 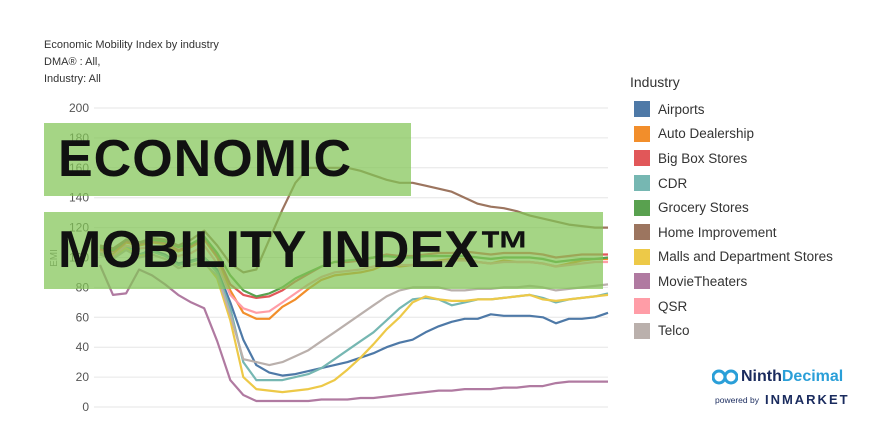 I want to click on chart-title: Economic Mobility Index by industry, so click(x=131, y=45).